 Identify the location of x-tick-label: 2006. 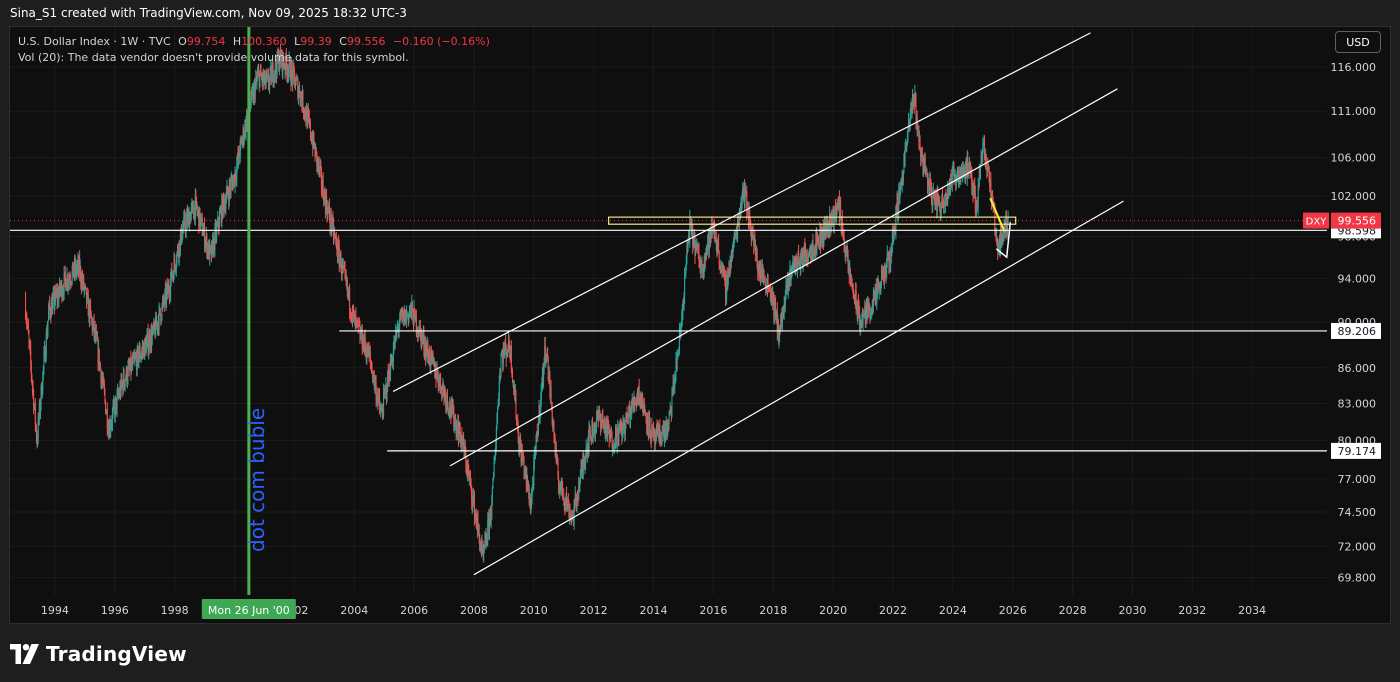
(414, 610).